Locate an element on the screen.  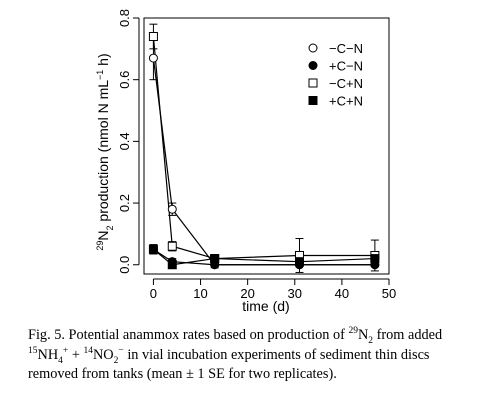
y-tick-label: 0.6 is located at coordinates (124, 80).